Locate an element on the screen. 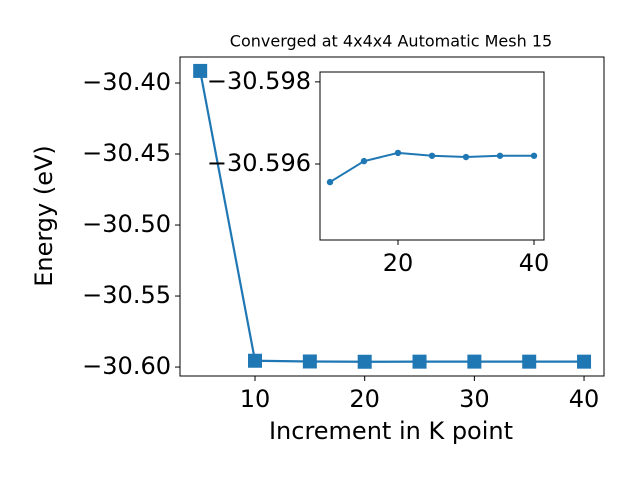 The image size is (640, 480). x-axis-label: Increment in K point is located at coordinates (391, 431).